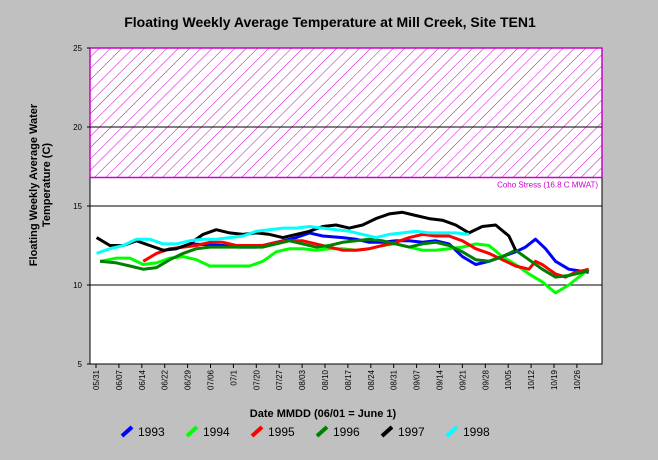 This screenshot has width=658, height=460. What do you see at coordinates (462, 379) in the screenshot?
I see `x-tick-label: 09/21` at bounding box center [462, 379].